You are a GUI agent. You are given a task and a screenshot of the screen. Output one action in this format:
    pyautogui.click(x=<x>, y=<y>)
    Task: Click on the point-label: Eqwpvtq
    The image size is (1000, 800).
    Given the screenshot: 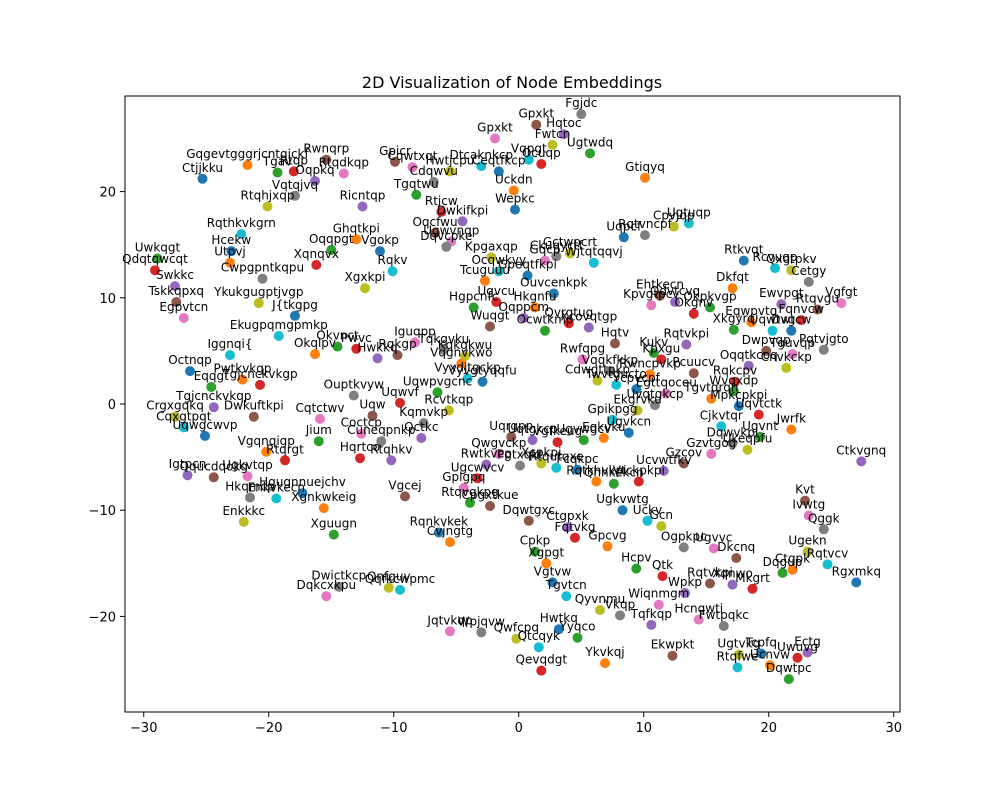 What is the action you would take?
    pyautogui.click(x=751, y=311)
    